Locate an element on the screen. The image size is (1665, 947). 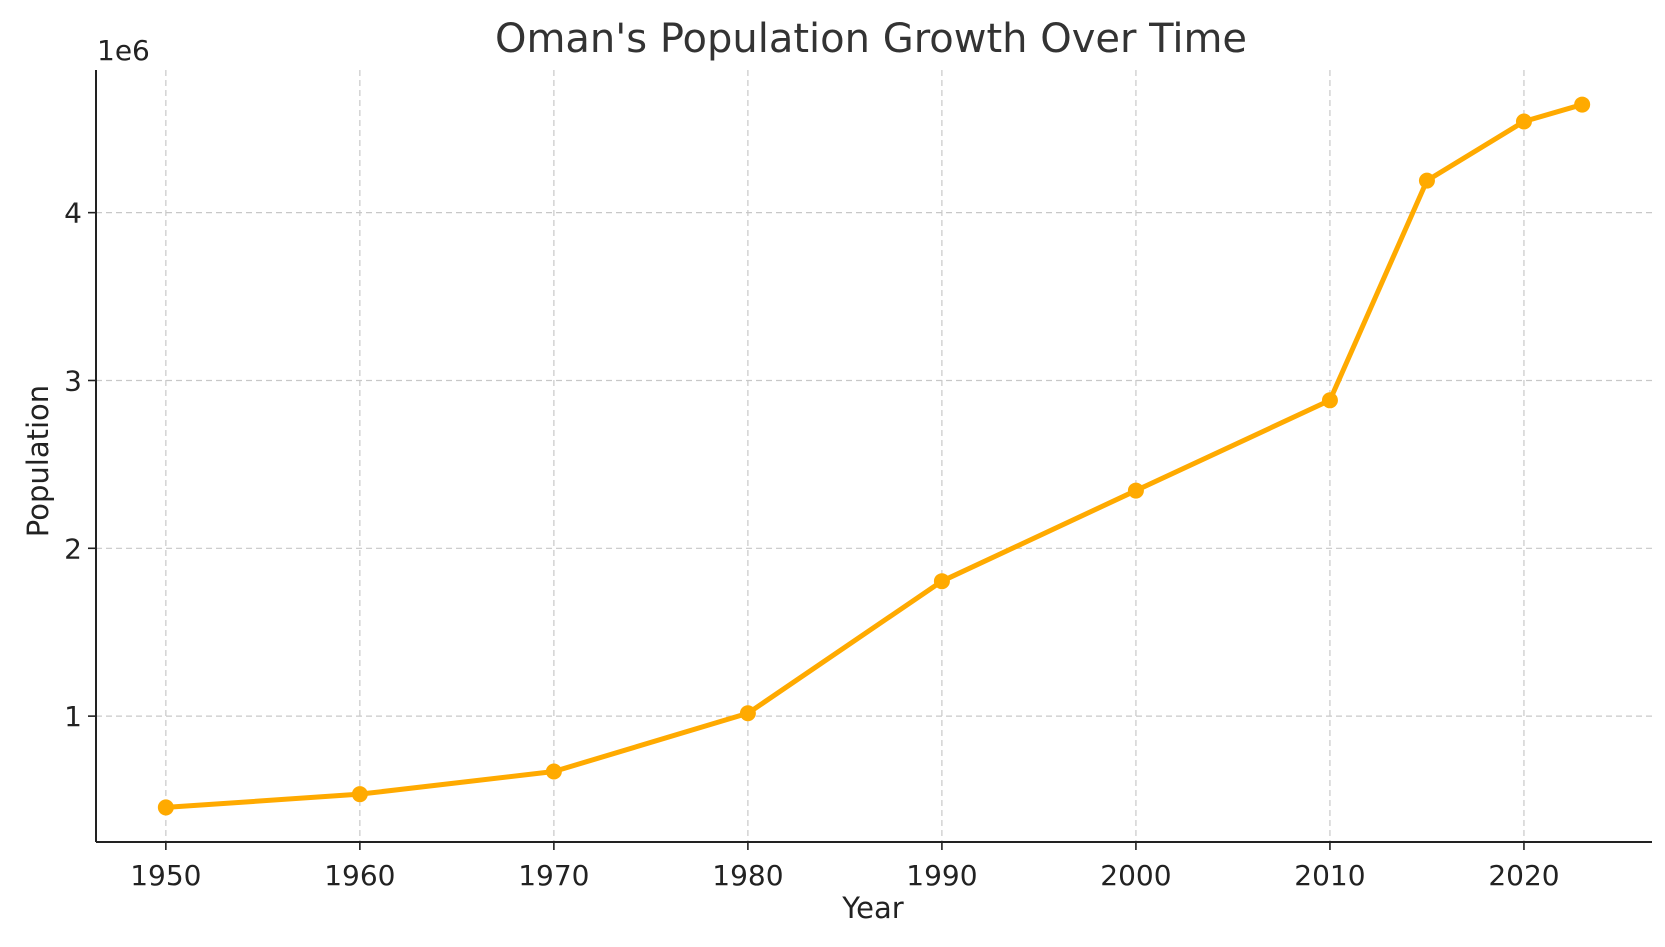
y-tick-label: 1 is located at coordinates (73, 716).